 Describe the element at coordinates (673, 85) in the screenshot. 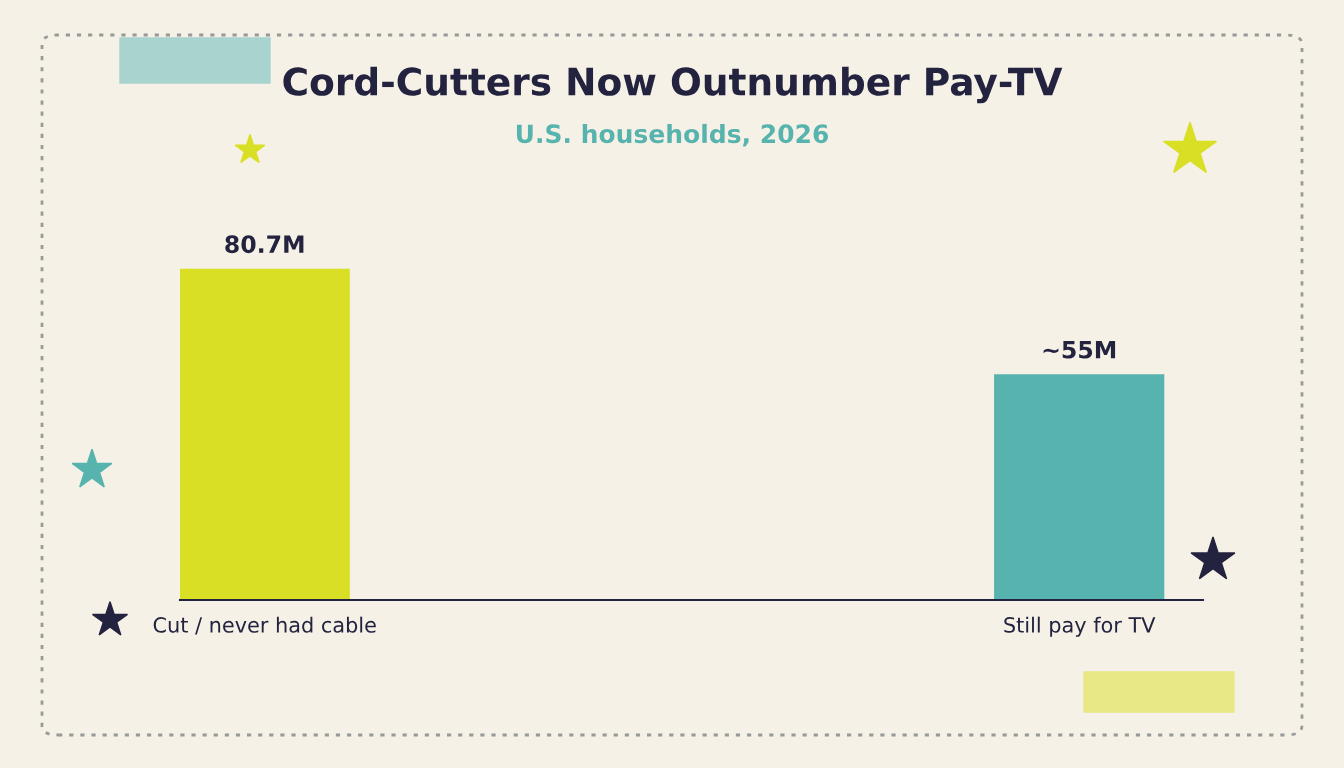

I see `chart-title: Cord-Cutters Now Outnumber Pay-TV` at that location.